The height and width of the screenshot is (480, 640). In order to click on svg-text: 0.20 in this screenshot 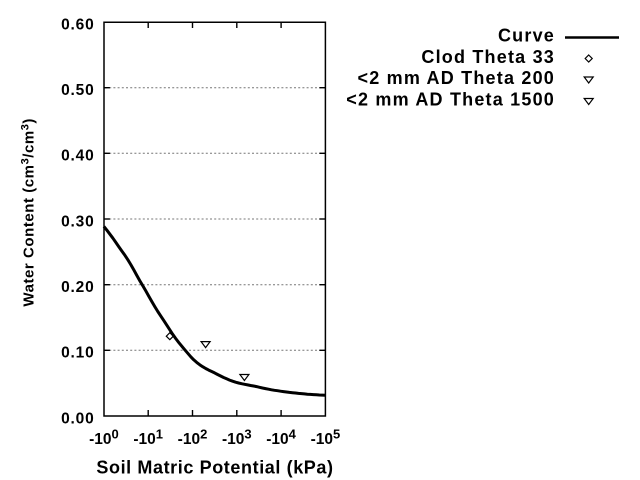, I will do `click(77, 287)`.